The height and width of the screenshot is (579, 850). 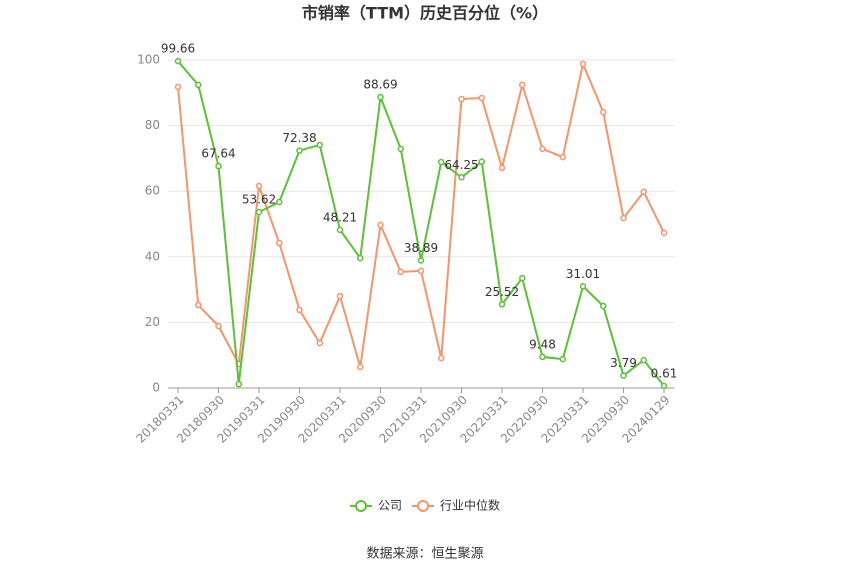 What do you see at coordinates (340, 217) in the screenshot?
I see `data-label: 48.21` at bounding box center [340, 217].